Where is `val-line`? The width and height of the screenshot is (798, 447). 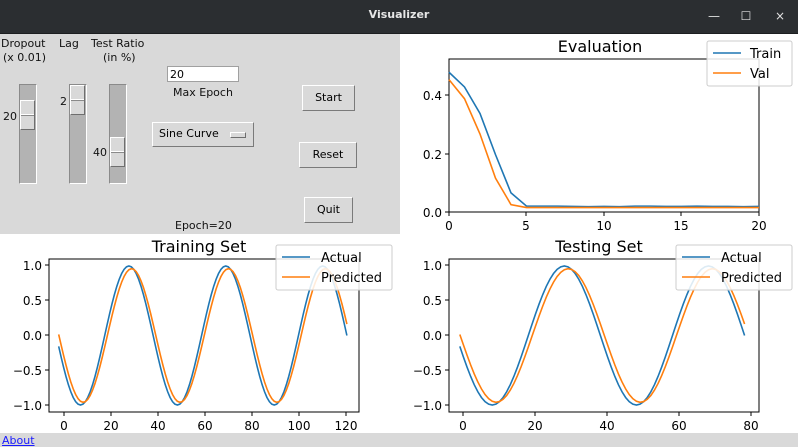 val-line is located at coordinates (603, 144).